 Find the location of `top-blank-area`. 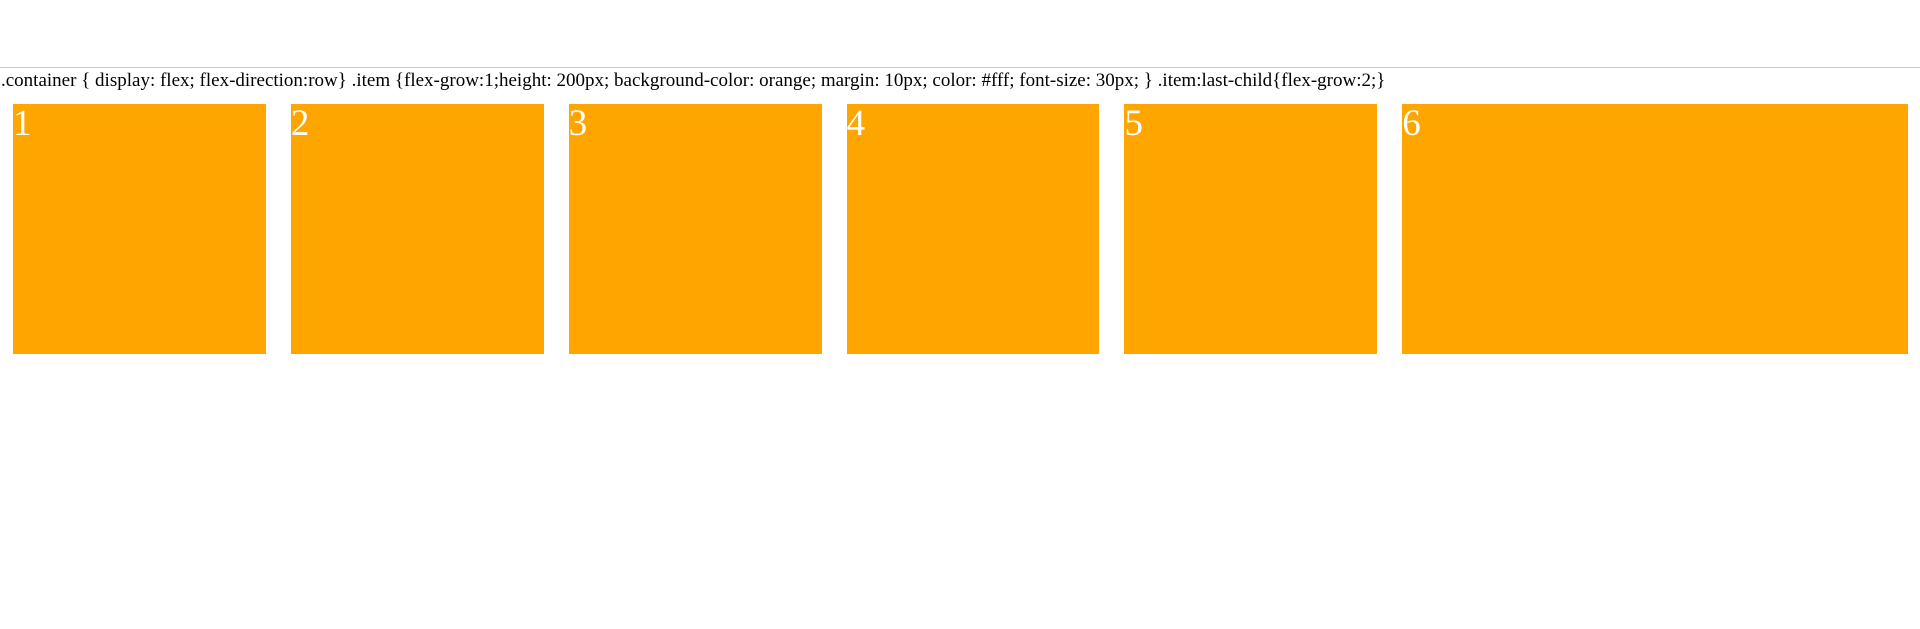

top-blank-area is located at coordinates (960, 34).